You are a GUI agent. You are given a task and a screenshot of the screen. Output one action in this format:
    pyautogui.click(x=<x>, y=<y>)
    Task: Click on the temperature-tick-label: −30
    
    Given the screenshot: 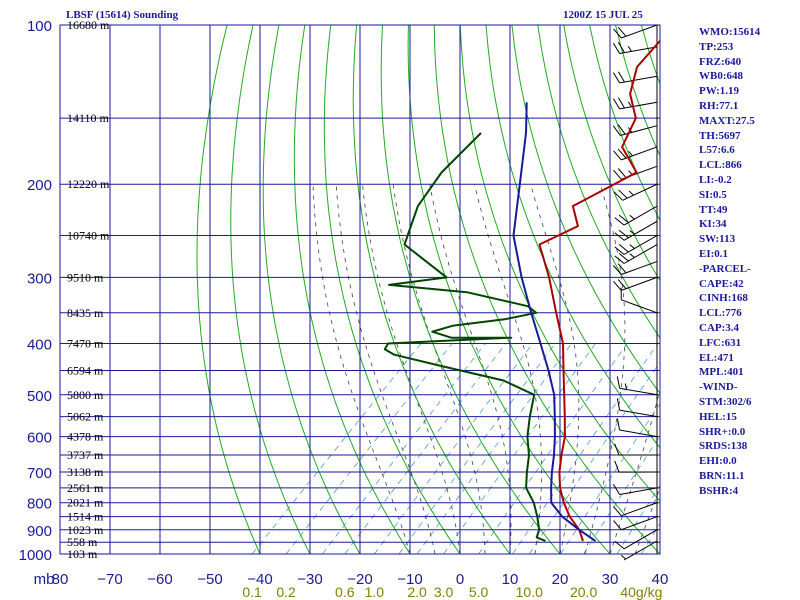 What is the action you would take?
    pyautogui.click(x=309, y=579)
    